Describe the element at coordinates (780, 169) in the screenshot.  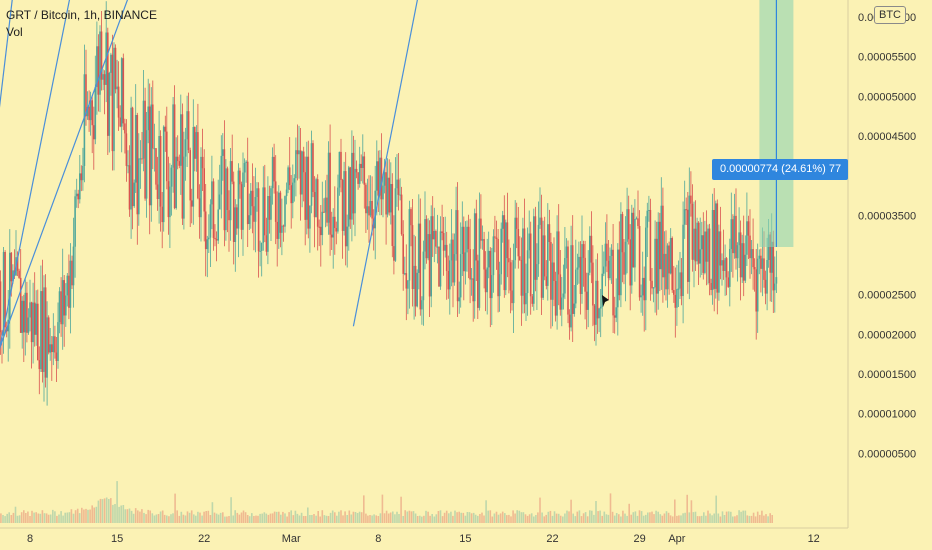
I see `measure-callout: 0.00000774 (24.61%) 77` at that location.